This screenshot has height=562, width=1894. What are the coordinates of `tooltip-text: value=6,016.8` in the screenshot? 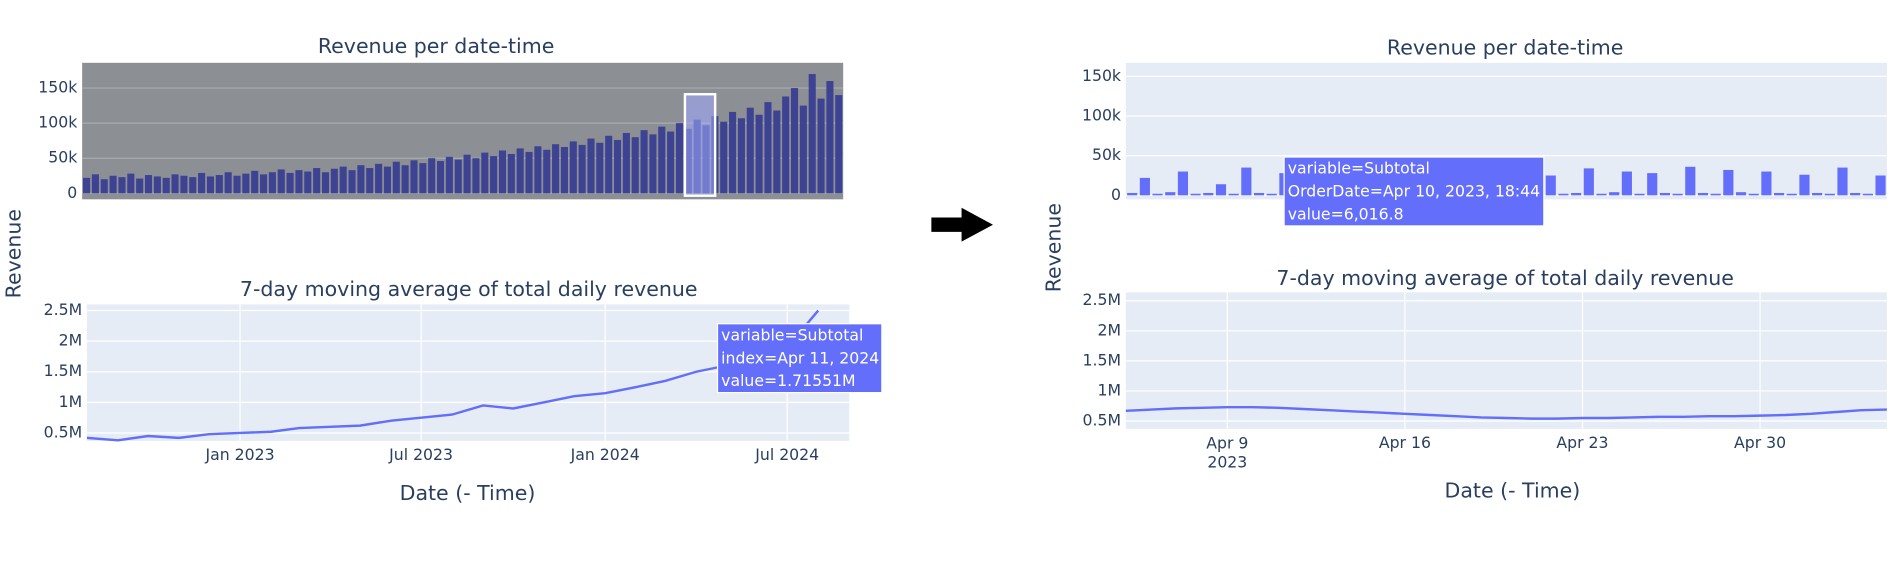 It's located at (1346, 214).